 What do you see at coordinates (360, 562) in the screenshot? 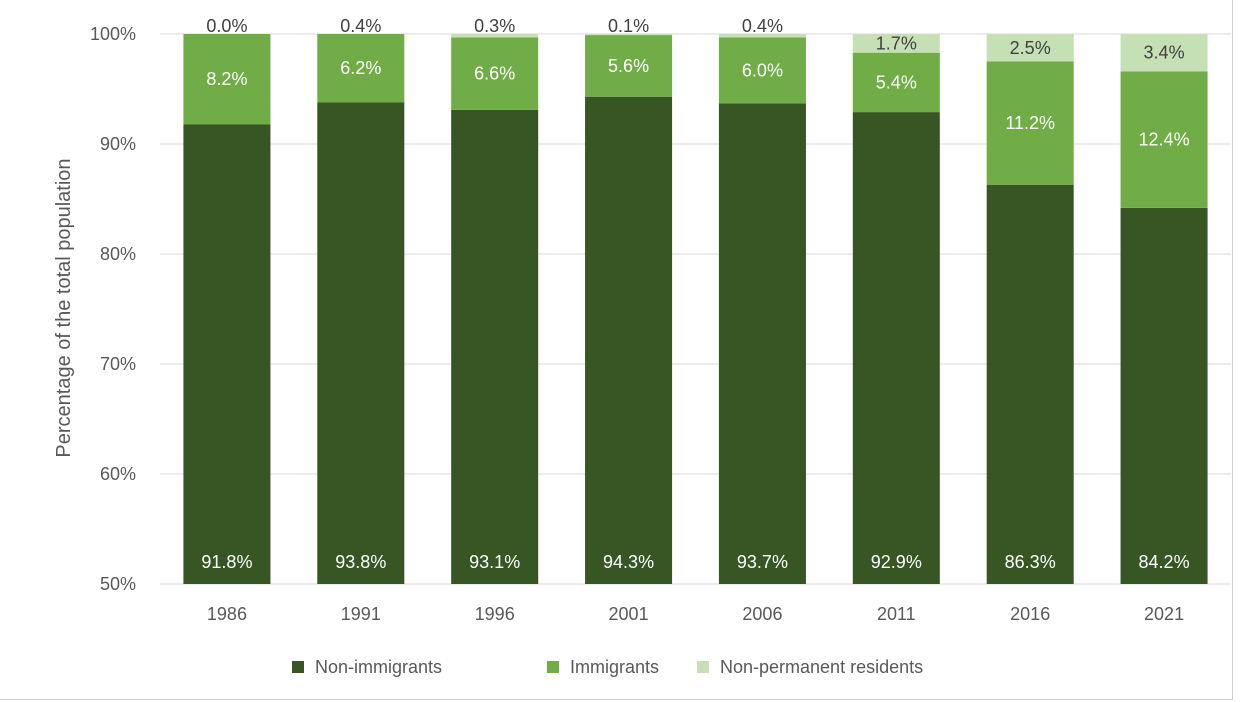
I see `data-label: 93.8%` at bounding box center [360, 562].